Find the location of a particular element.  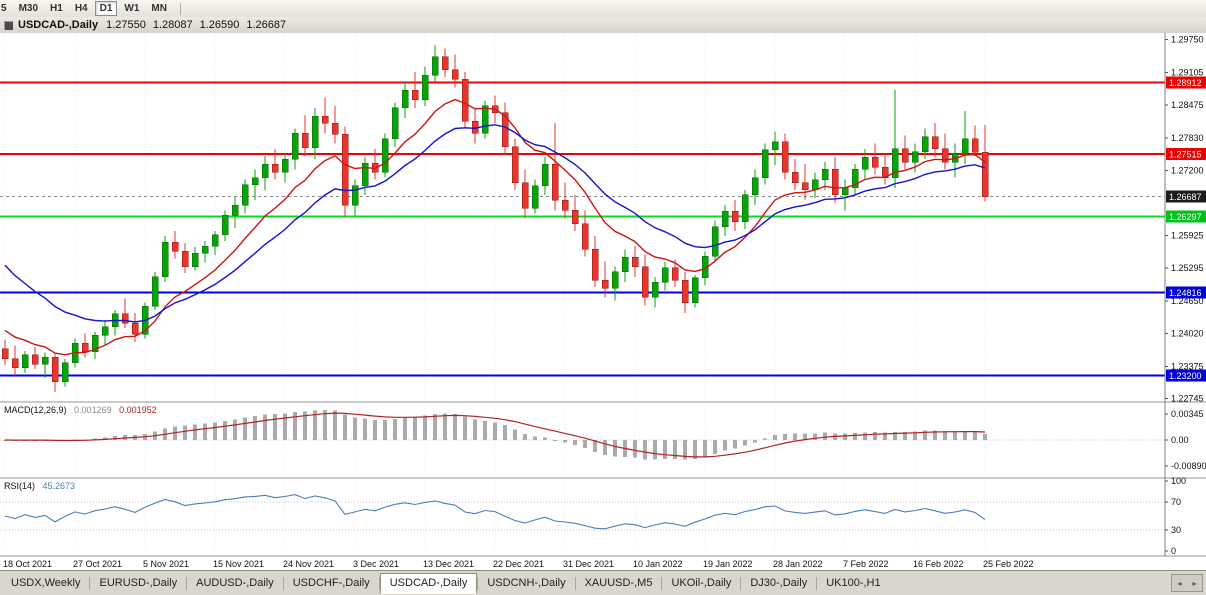

rsi-axis-label: 0 is located at coordinates (1173, 551).